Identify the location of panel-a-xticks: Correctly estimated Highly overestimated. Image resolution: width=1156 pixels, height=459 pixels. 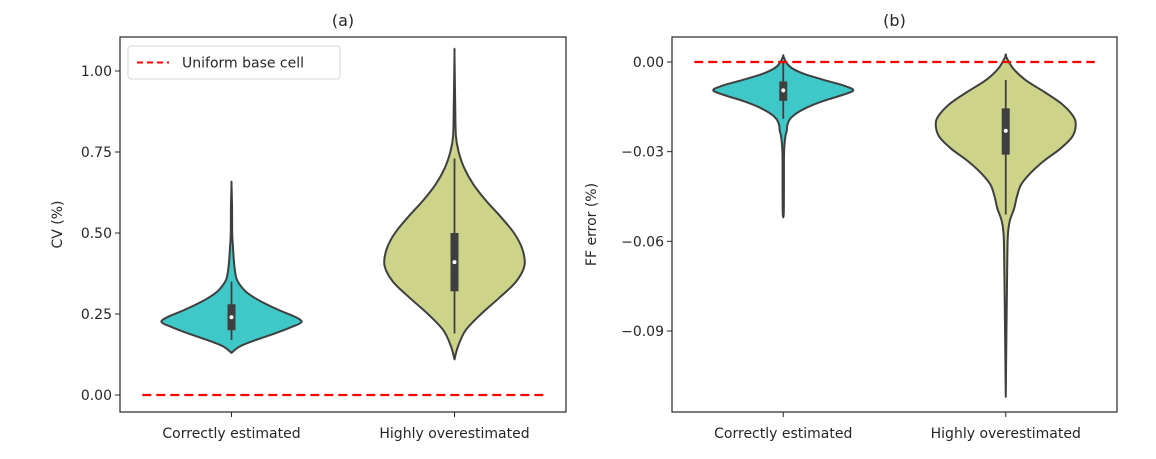
(346, 427).